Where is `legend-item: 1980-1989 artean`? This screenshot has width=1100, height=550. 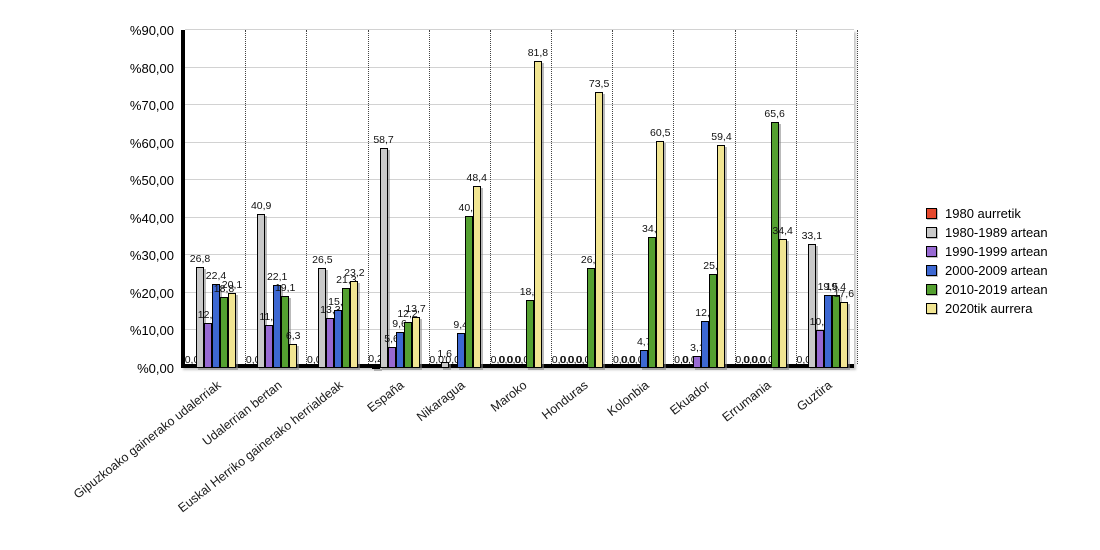 legend-item: 1980-1989 artean is located at coordinates (987, 232).